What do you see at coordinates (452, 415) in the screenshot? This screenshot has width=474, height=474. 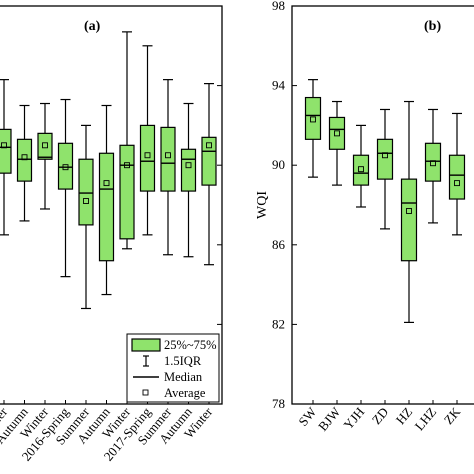 I see `x-tick-label: ZK` at bounding box center [452, 415].